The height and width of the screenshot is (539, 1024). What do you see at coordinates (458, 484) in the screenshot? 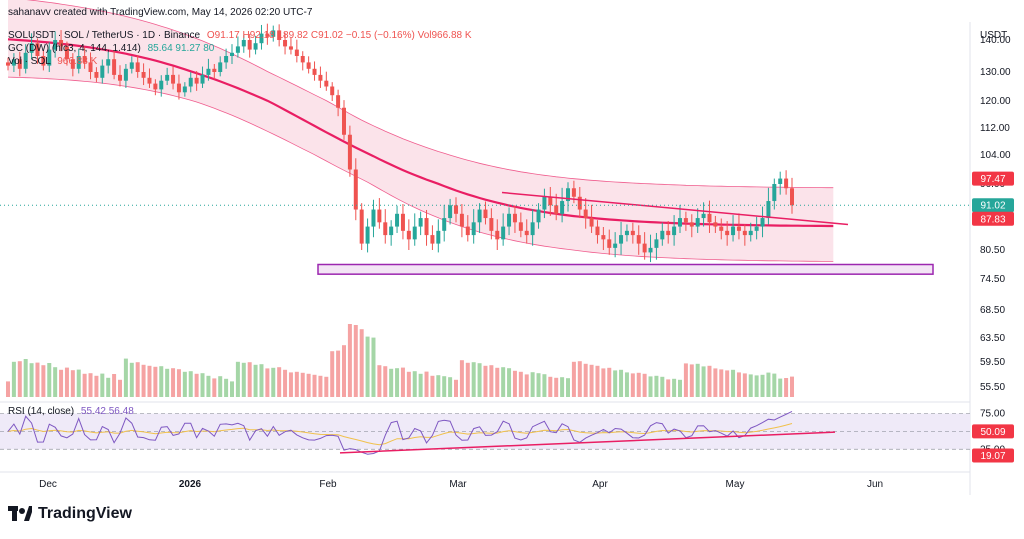
I see `time-tick-label: Mar` at bounding box center [458, 484].